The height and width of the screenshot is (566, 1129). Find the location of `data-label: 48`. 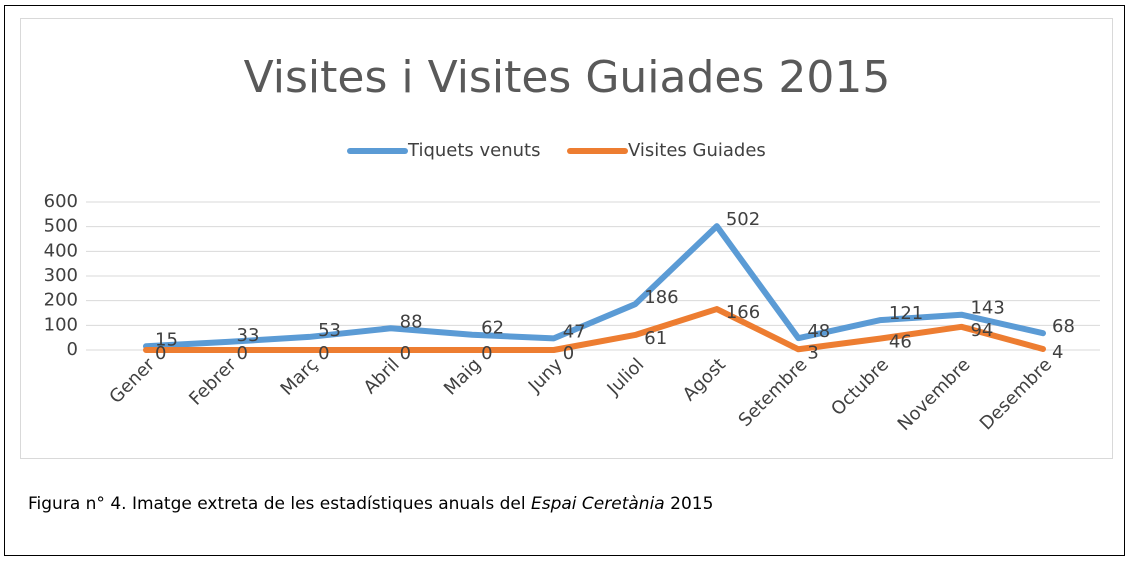

data-label: 48 is located at coordinates (818, 331).